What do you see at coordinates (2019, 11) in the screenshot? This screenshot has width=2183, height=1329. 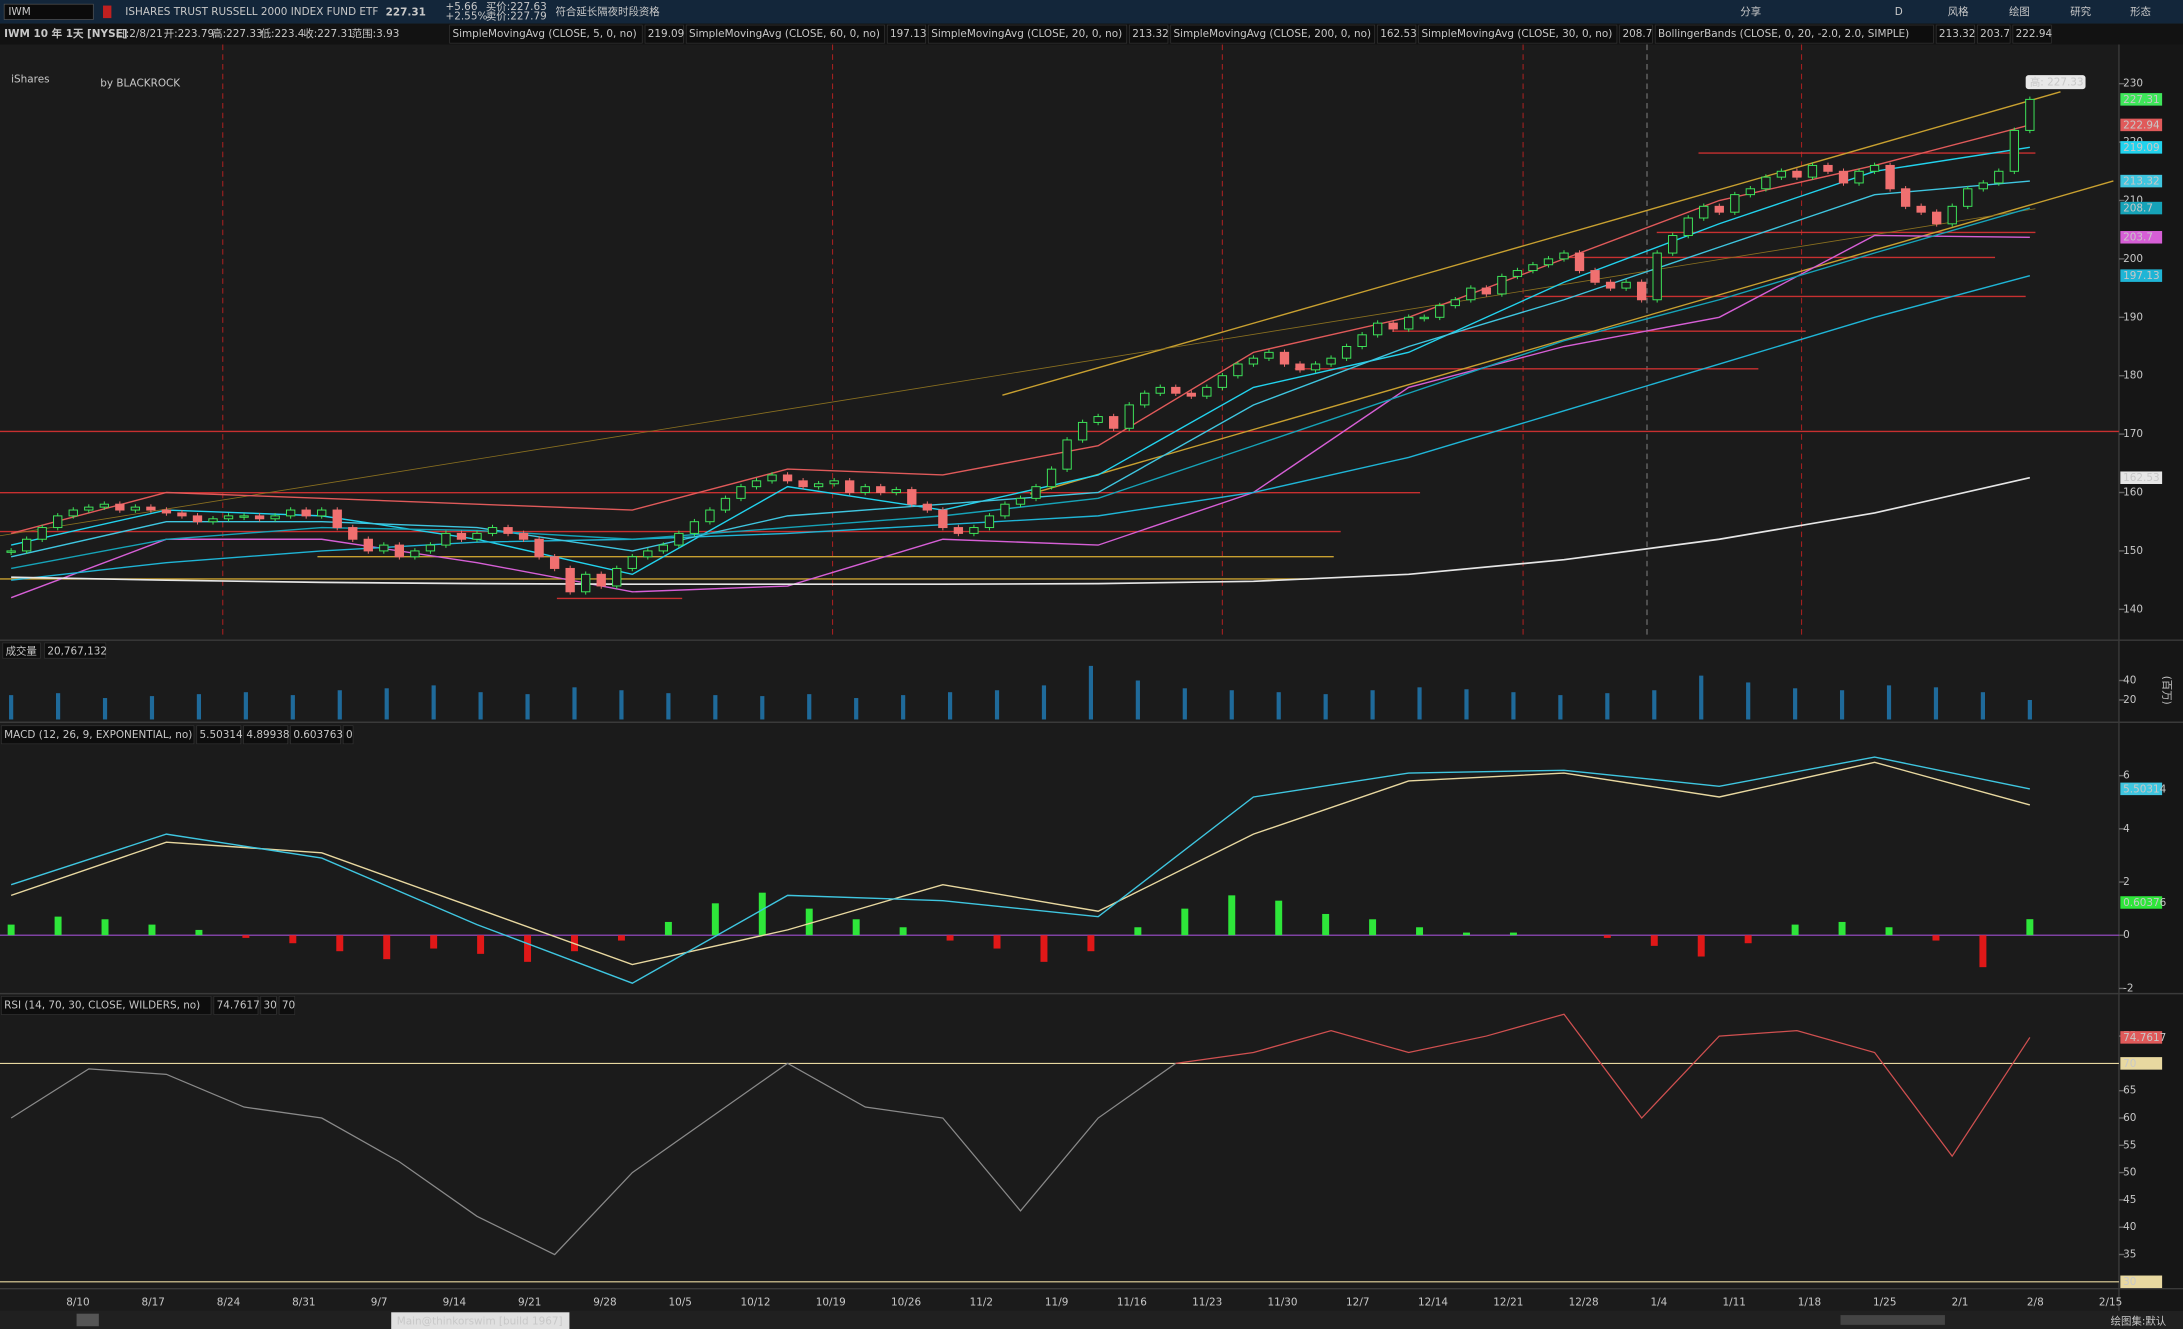 I see `toolbar-button: 绘图` at bounding box center [2019, 11].